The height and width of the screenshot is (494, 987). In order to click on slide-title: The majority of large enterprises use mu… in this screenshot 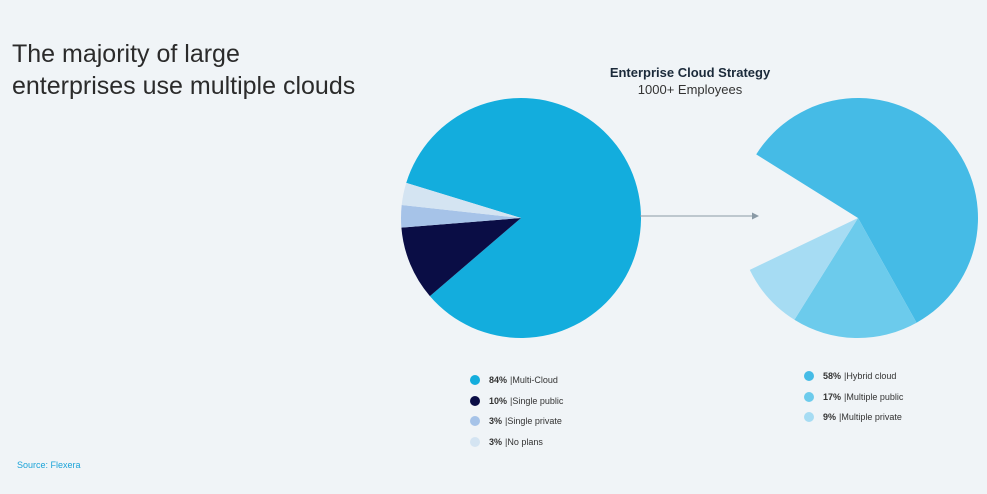, I will do `click(183, 70)`.